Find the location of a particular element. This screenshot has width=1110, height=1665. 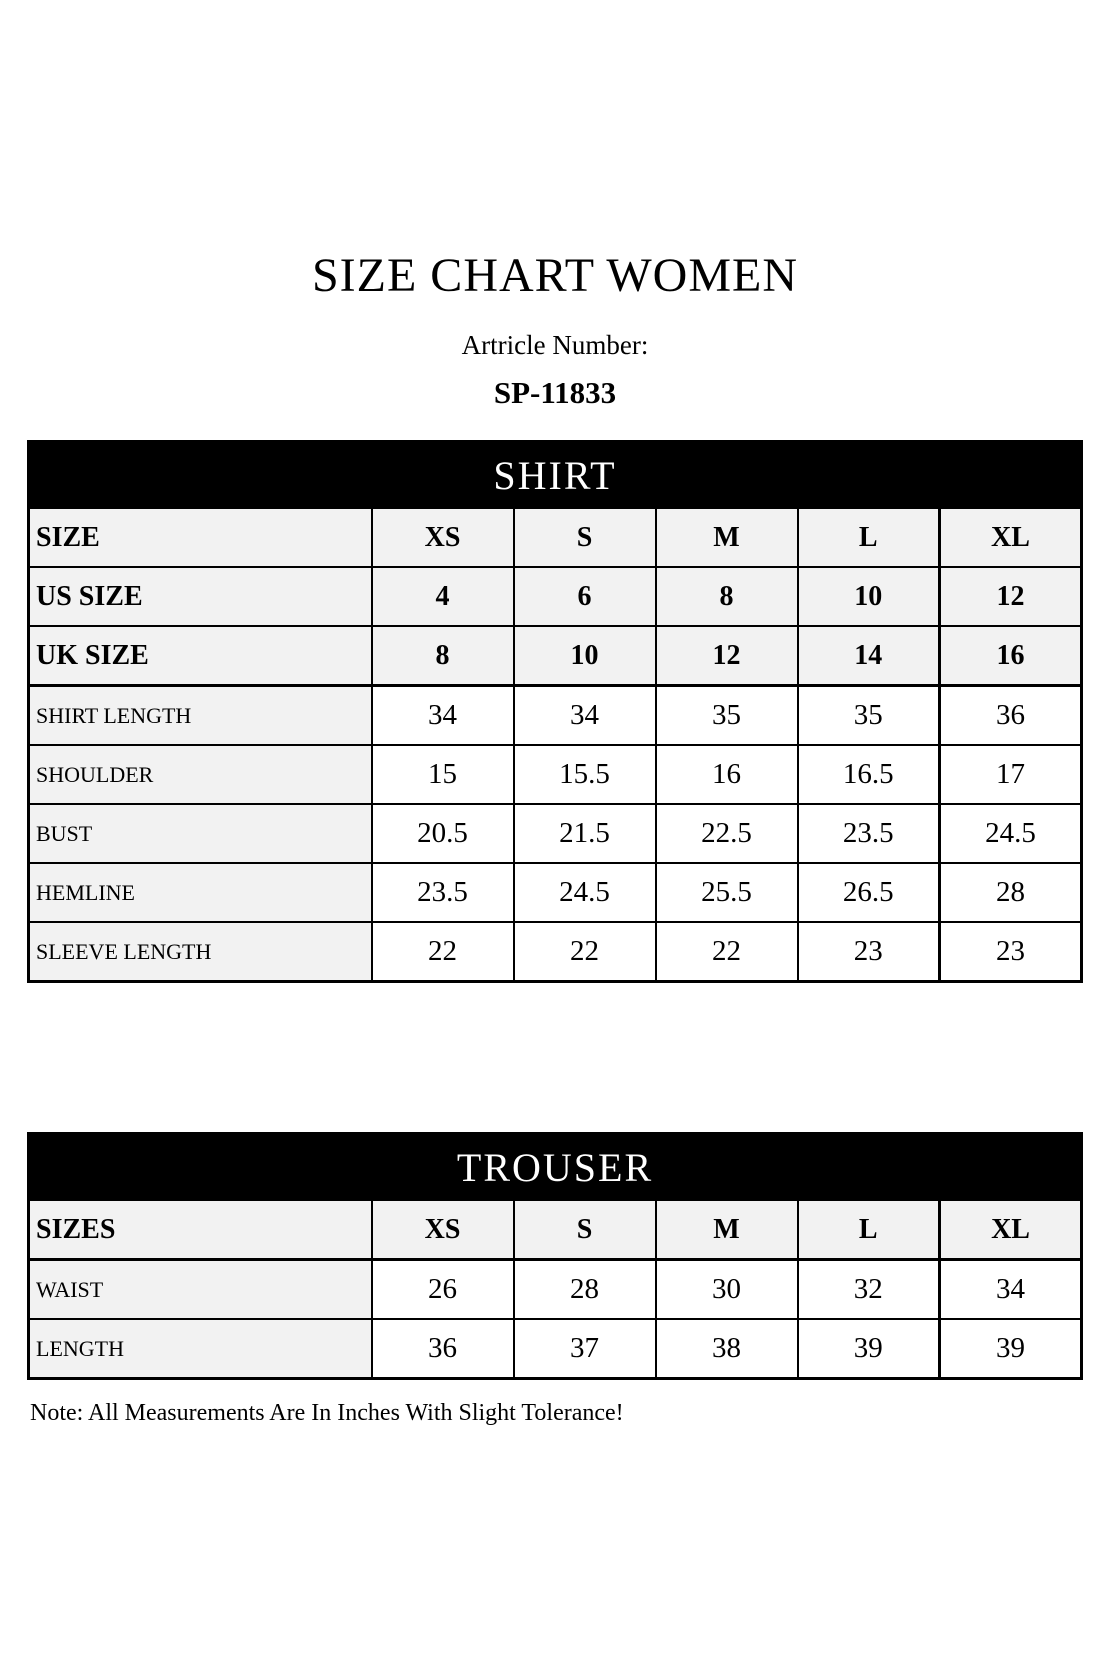

cell: 15.5 is located at coordinates (584, 774).